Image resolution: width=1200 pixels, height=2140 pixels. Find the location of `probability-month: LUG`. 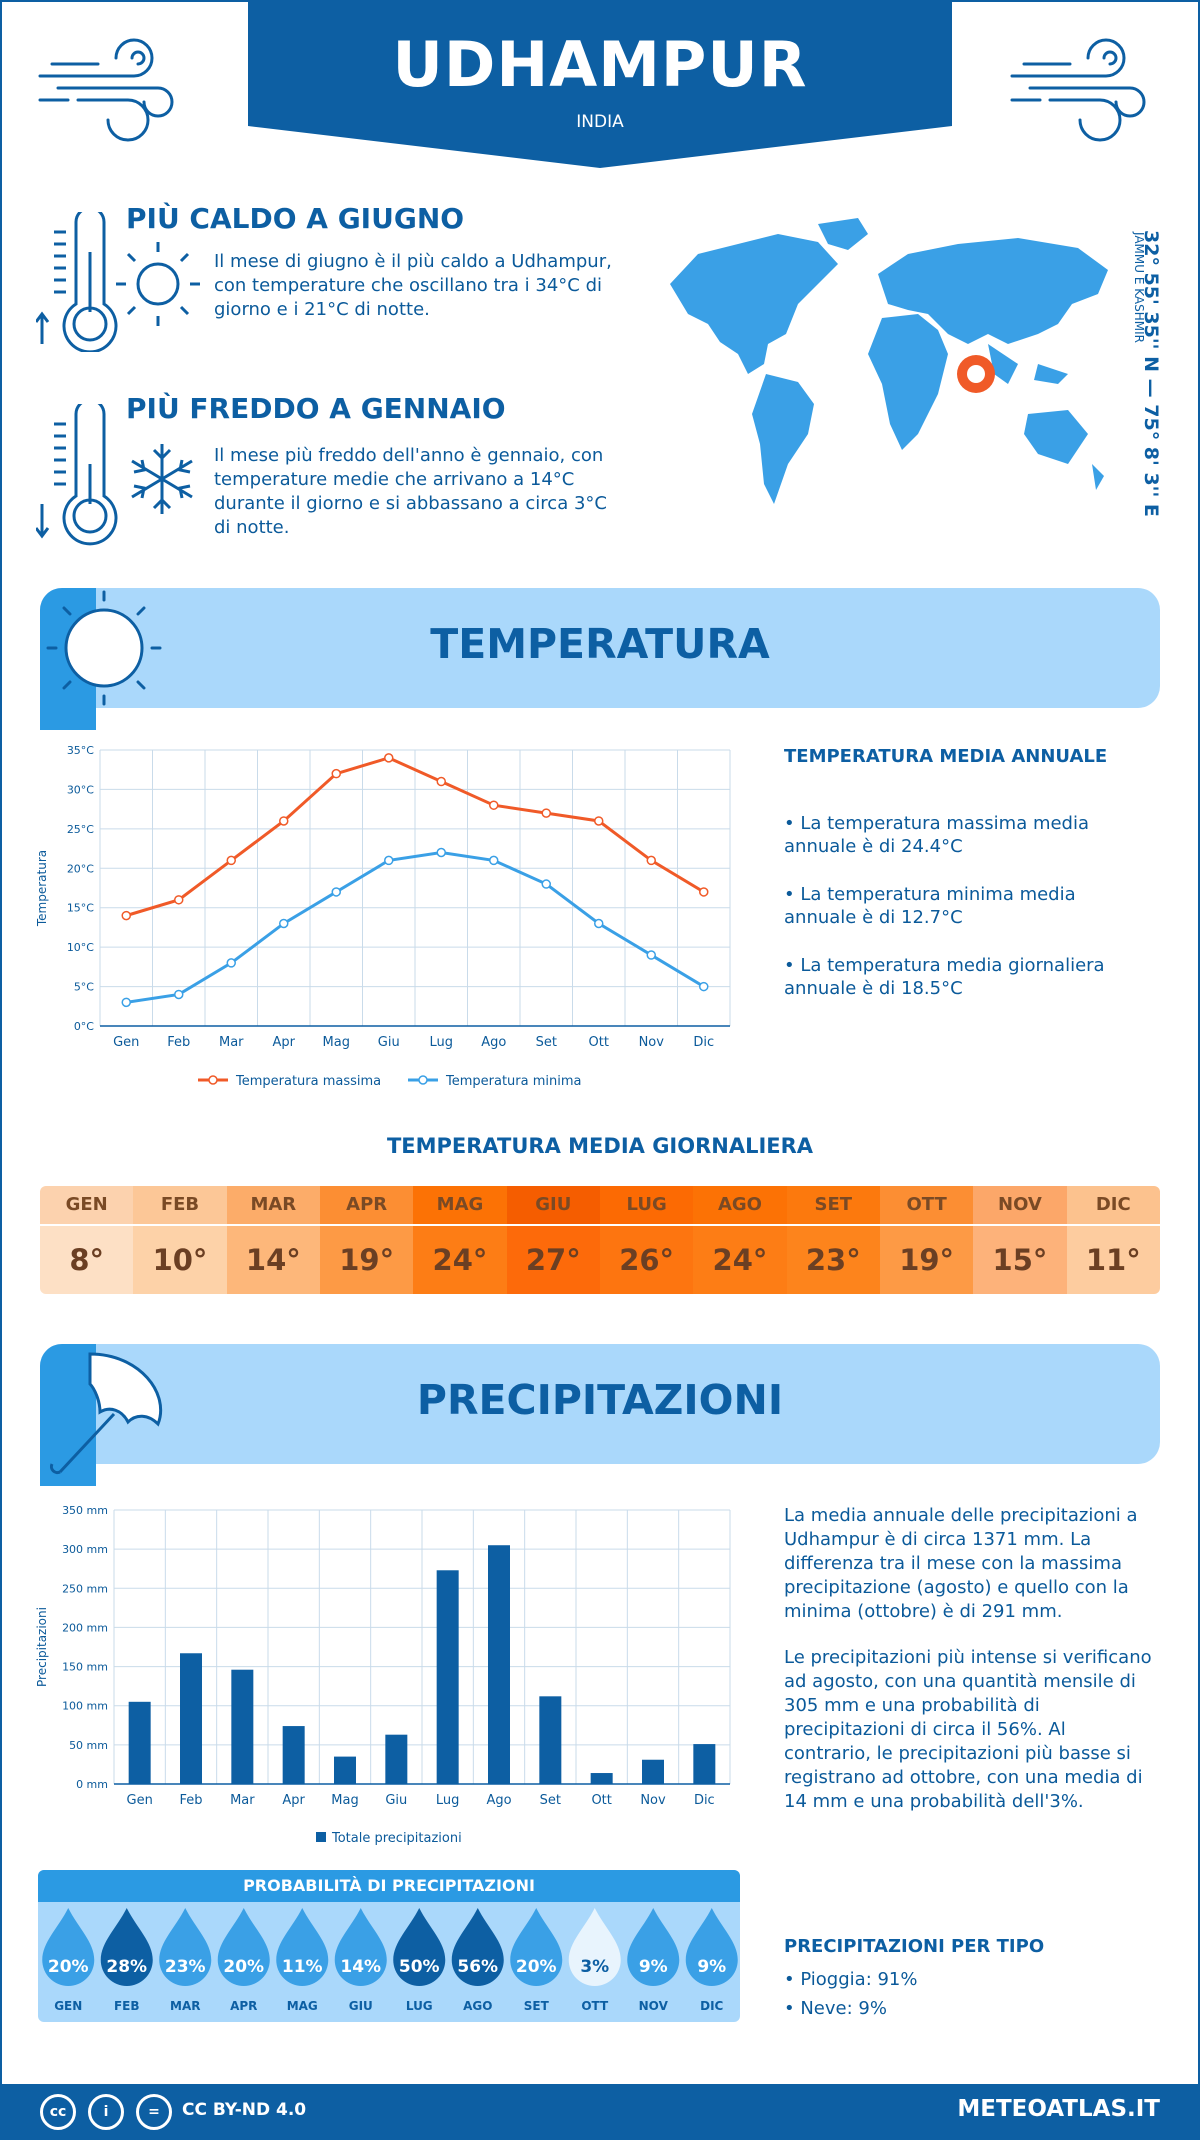

probability-month: LUG is located at coordinates (419, 2006).